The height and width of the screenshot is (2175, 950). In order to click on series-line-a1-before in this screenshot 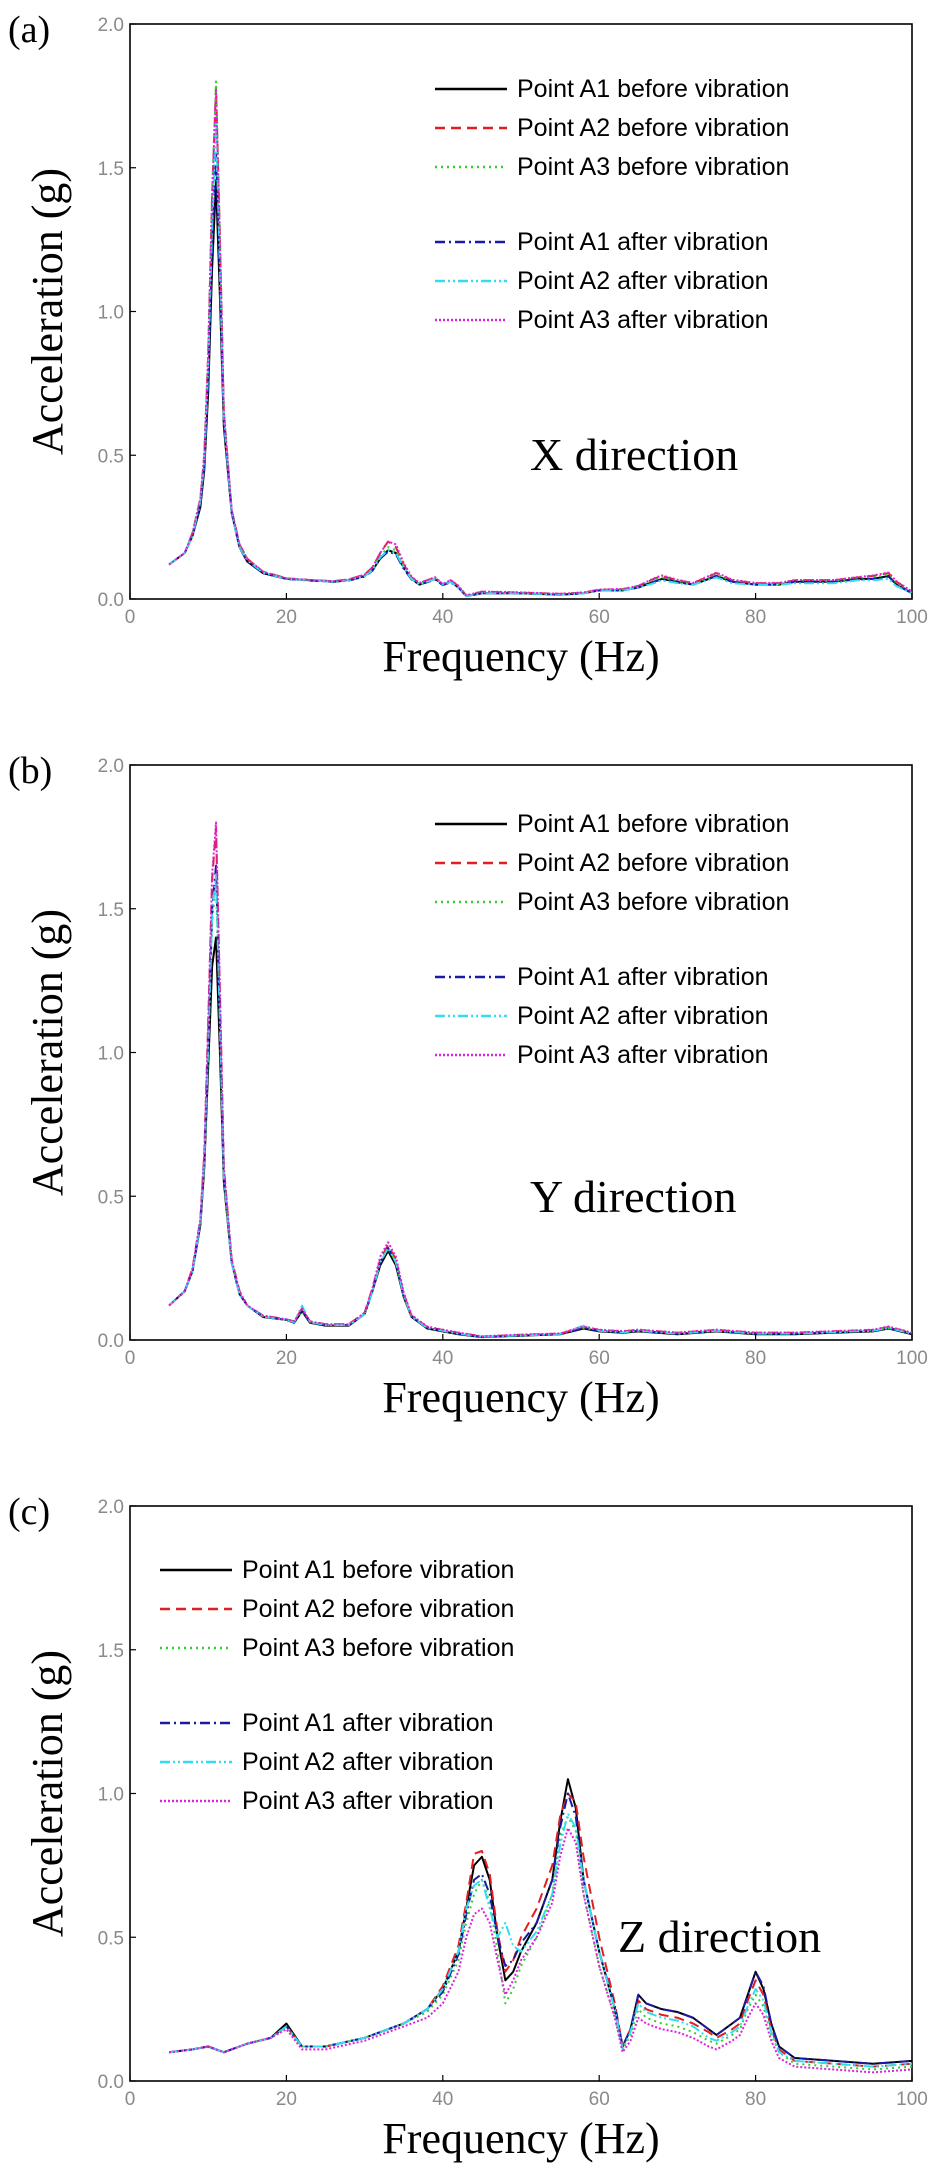, I will do `click(540, 1137)`.